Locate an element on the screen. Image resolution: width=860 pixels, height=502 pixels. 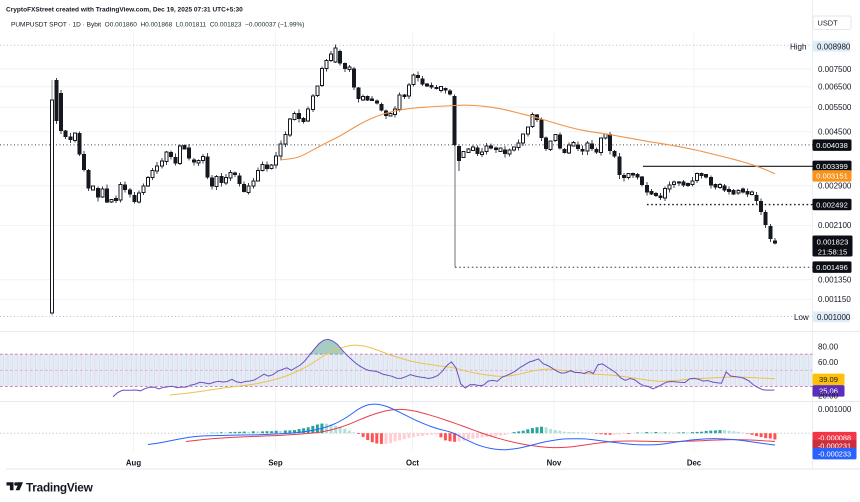
svg-text: 0.004038 is located at coordinates (832, 145).